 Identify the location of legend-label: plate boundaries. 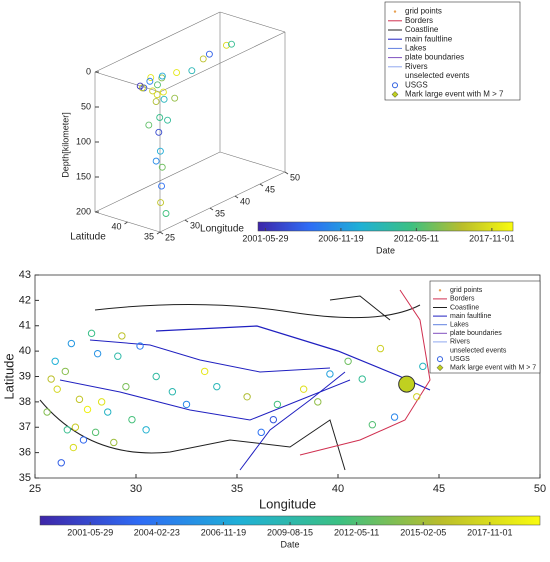
(434, 57).